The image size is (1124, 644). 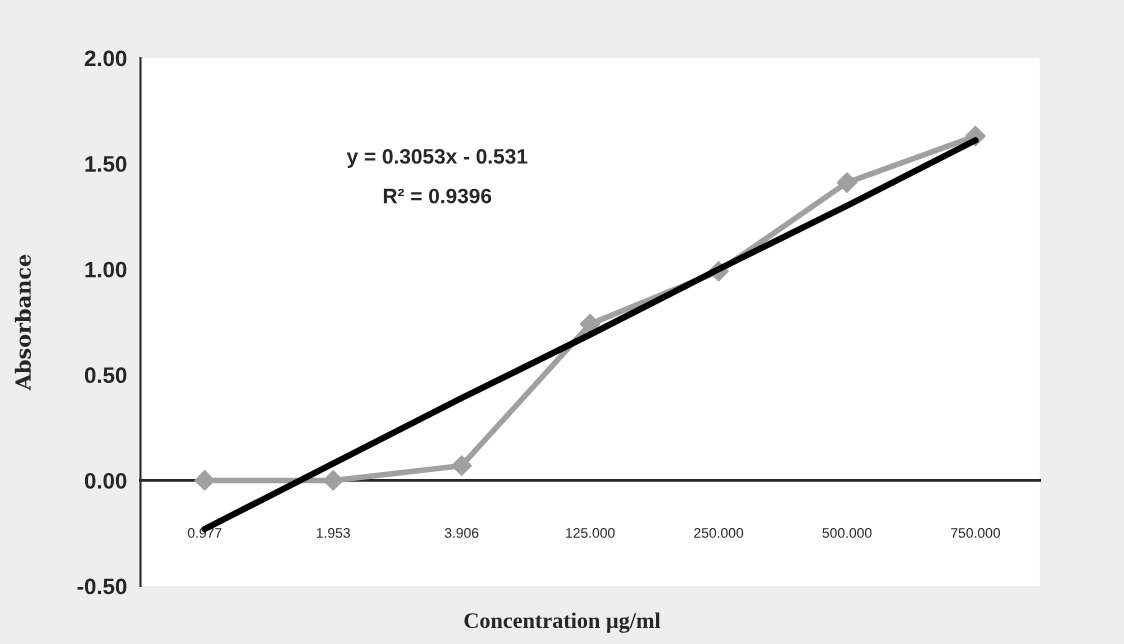 I want to click on y-tick-label: 0.50, so click(x=105, y=375).